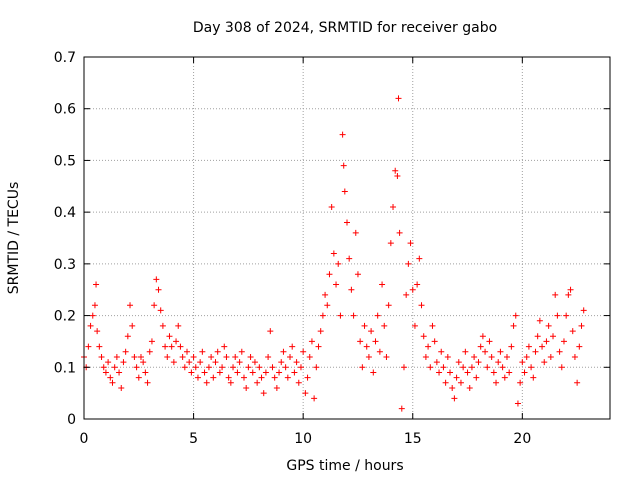 This screenshot has width=640, height=480. What do you see at coordinates (413, 439) in the screenshot?
I see `x-tick-label: 15` at bounding box center [413, 439].